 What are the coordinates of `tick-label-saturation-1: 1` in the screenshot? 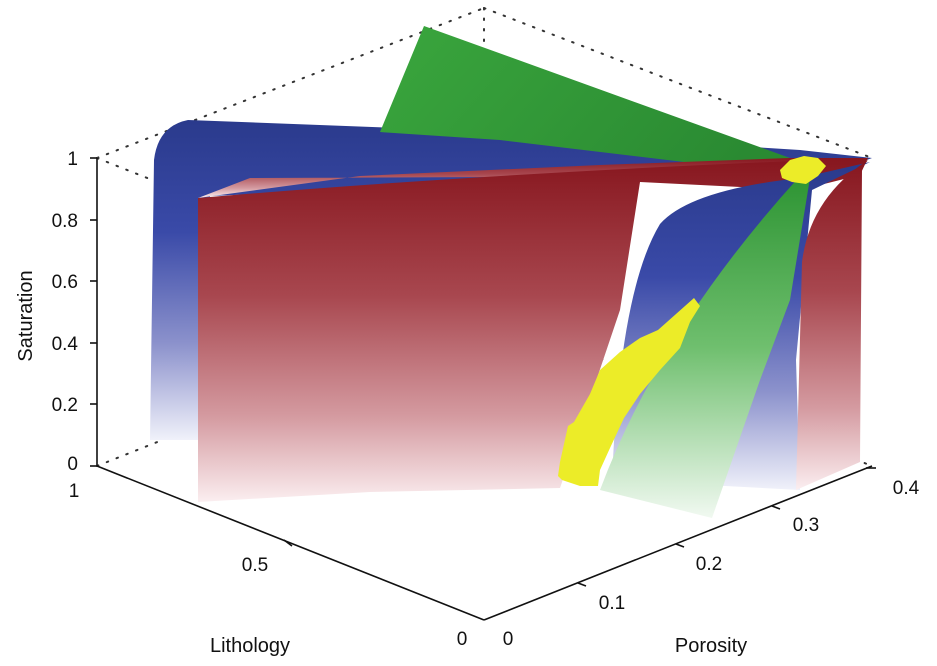 It's located at (72, 159).